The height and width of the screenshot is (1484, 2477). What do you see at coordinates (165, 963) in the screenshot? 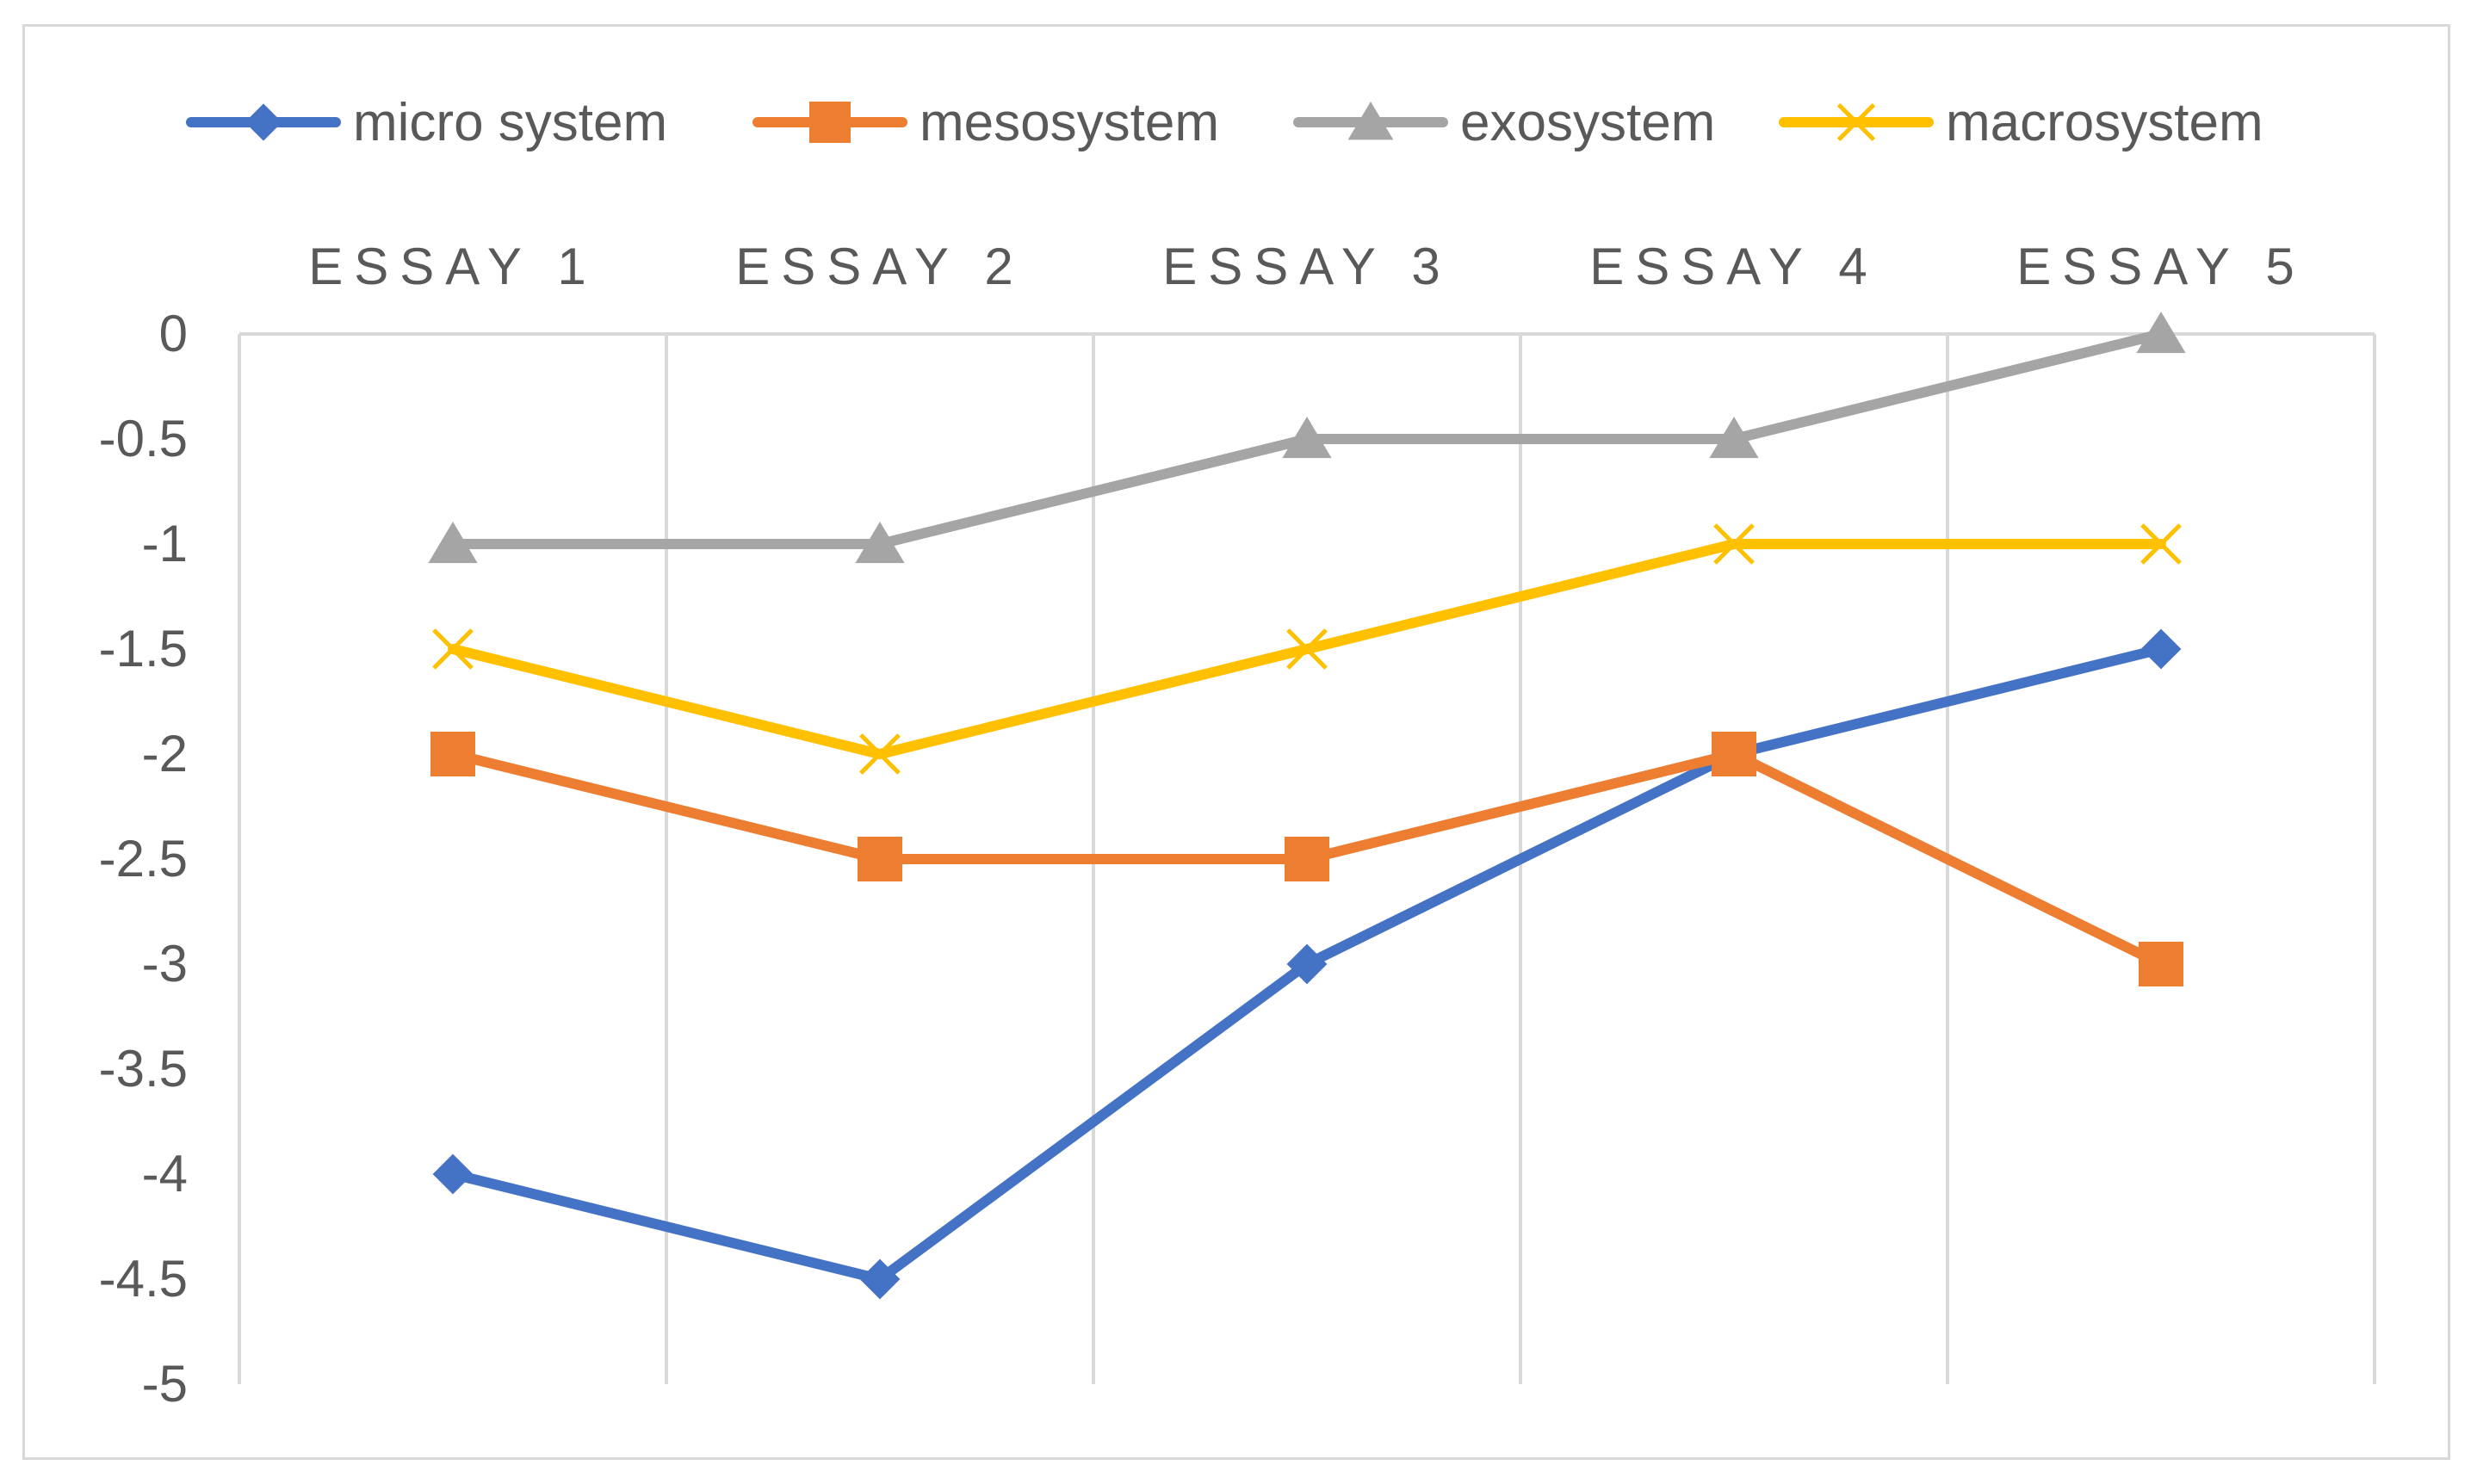
I see `y-tick-label: -3` at bounding box center [165, 963].